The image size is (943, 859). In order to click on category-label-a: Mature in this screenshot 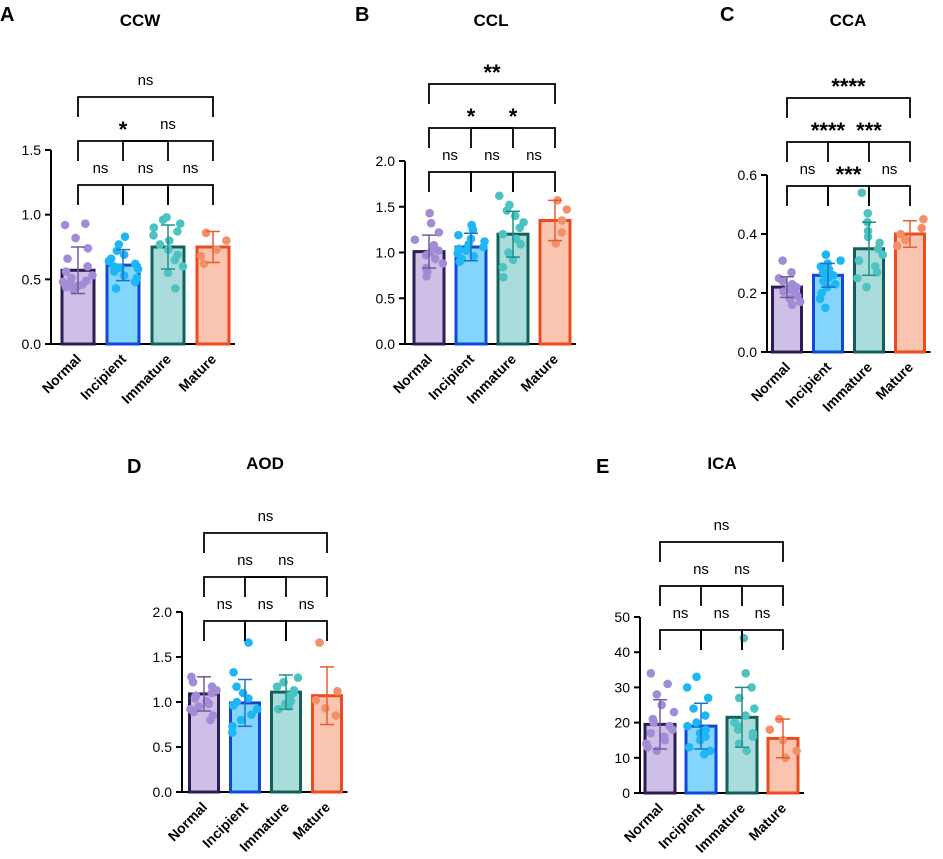, I will do `click(197, 373)`.